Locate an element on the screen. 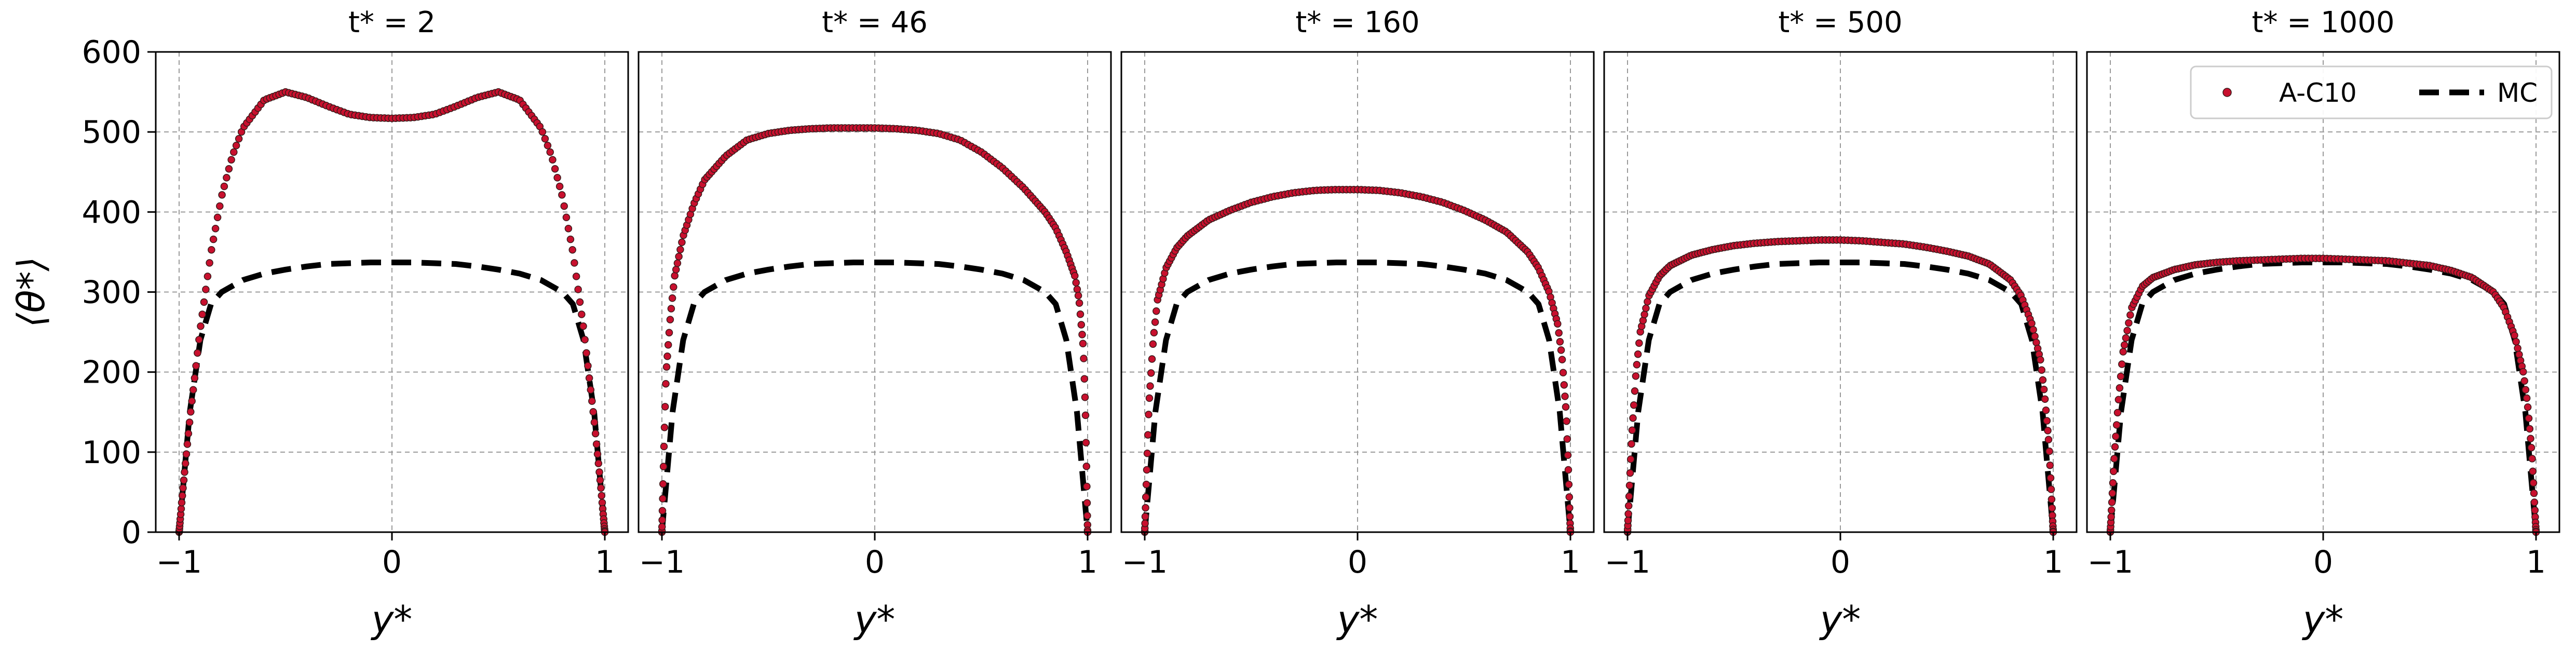 Image resolution: width=2576 pixels, height=650 pixels. x-axis-label: y* is located at coordinates (1840, 619).